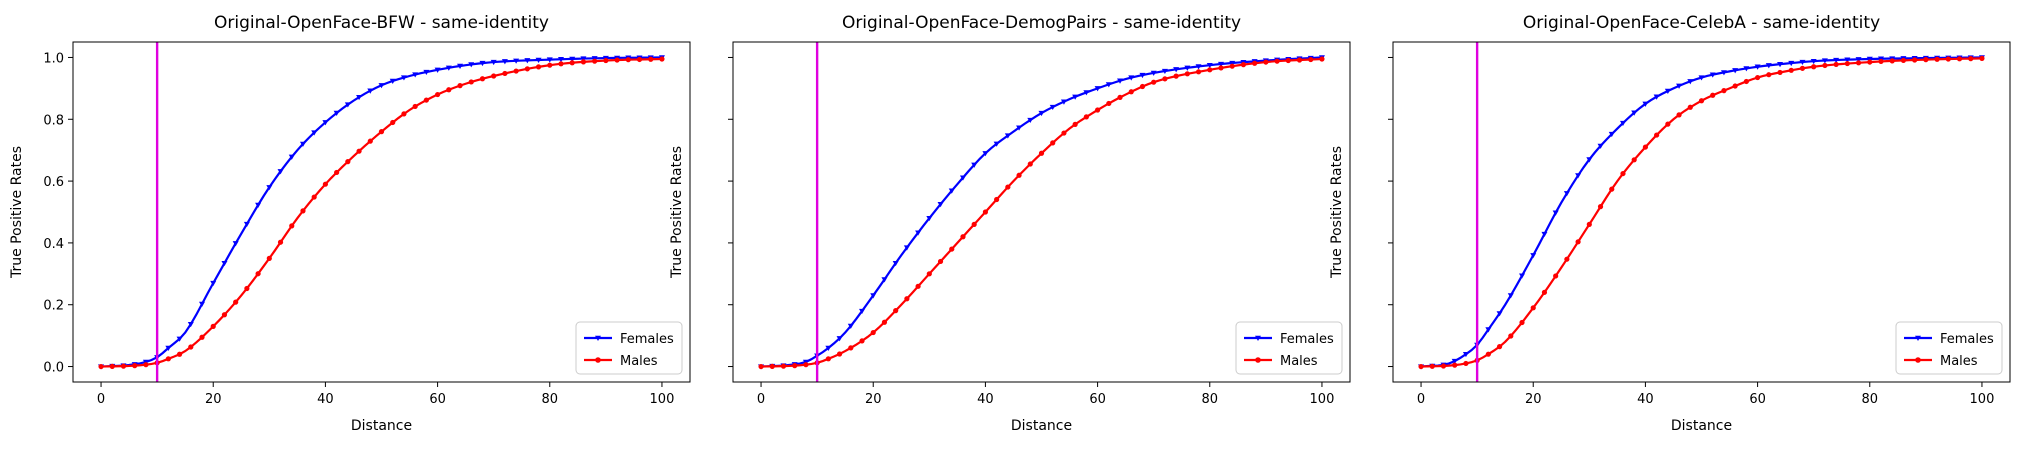  I want to click on legend-label-males: Males, so click(1959, 361).